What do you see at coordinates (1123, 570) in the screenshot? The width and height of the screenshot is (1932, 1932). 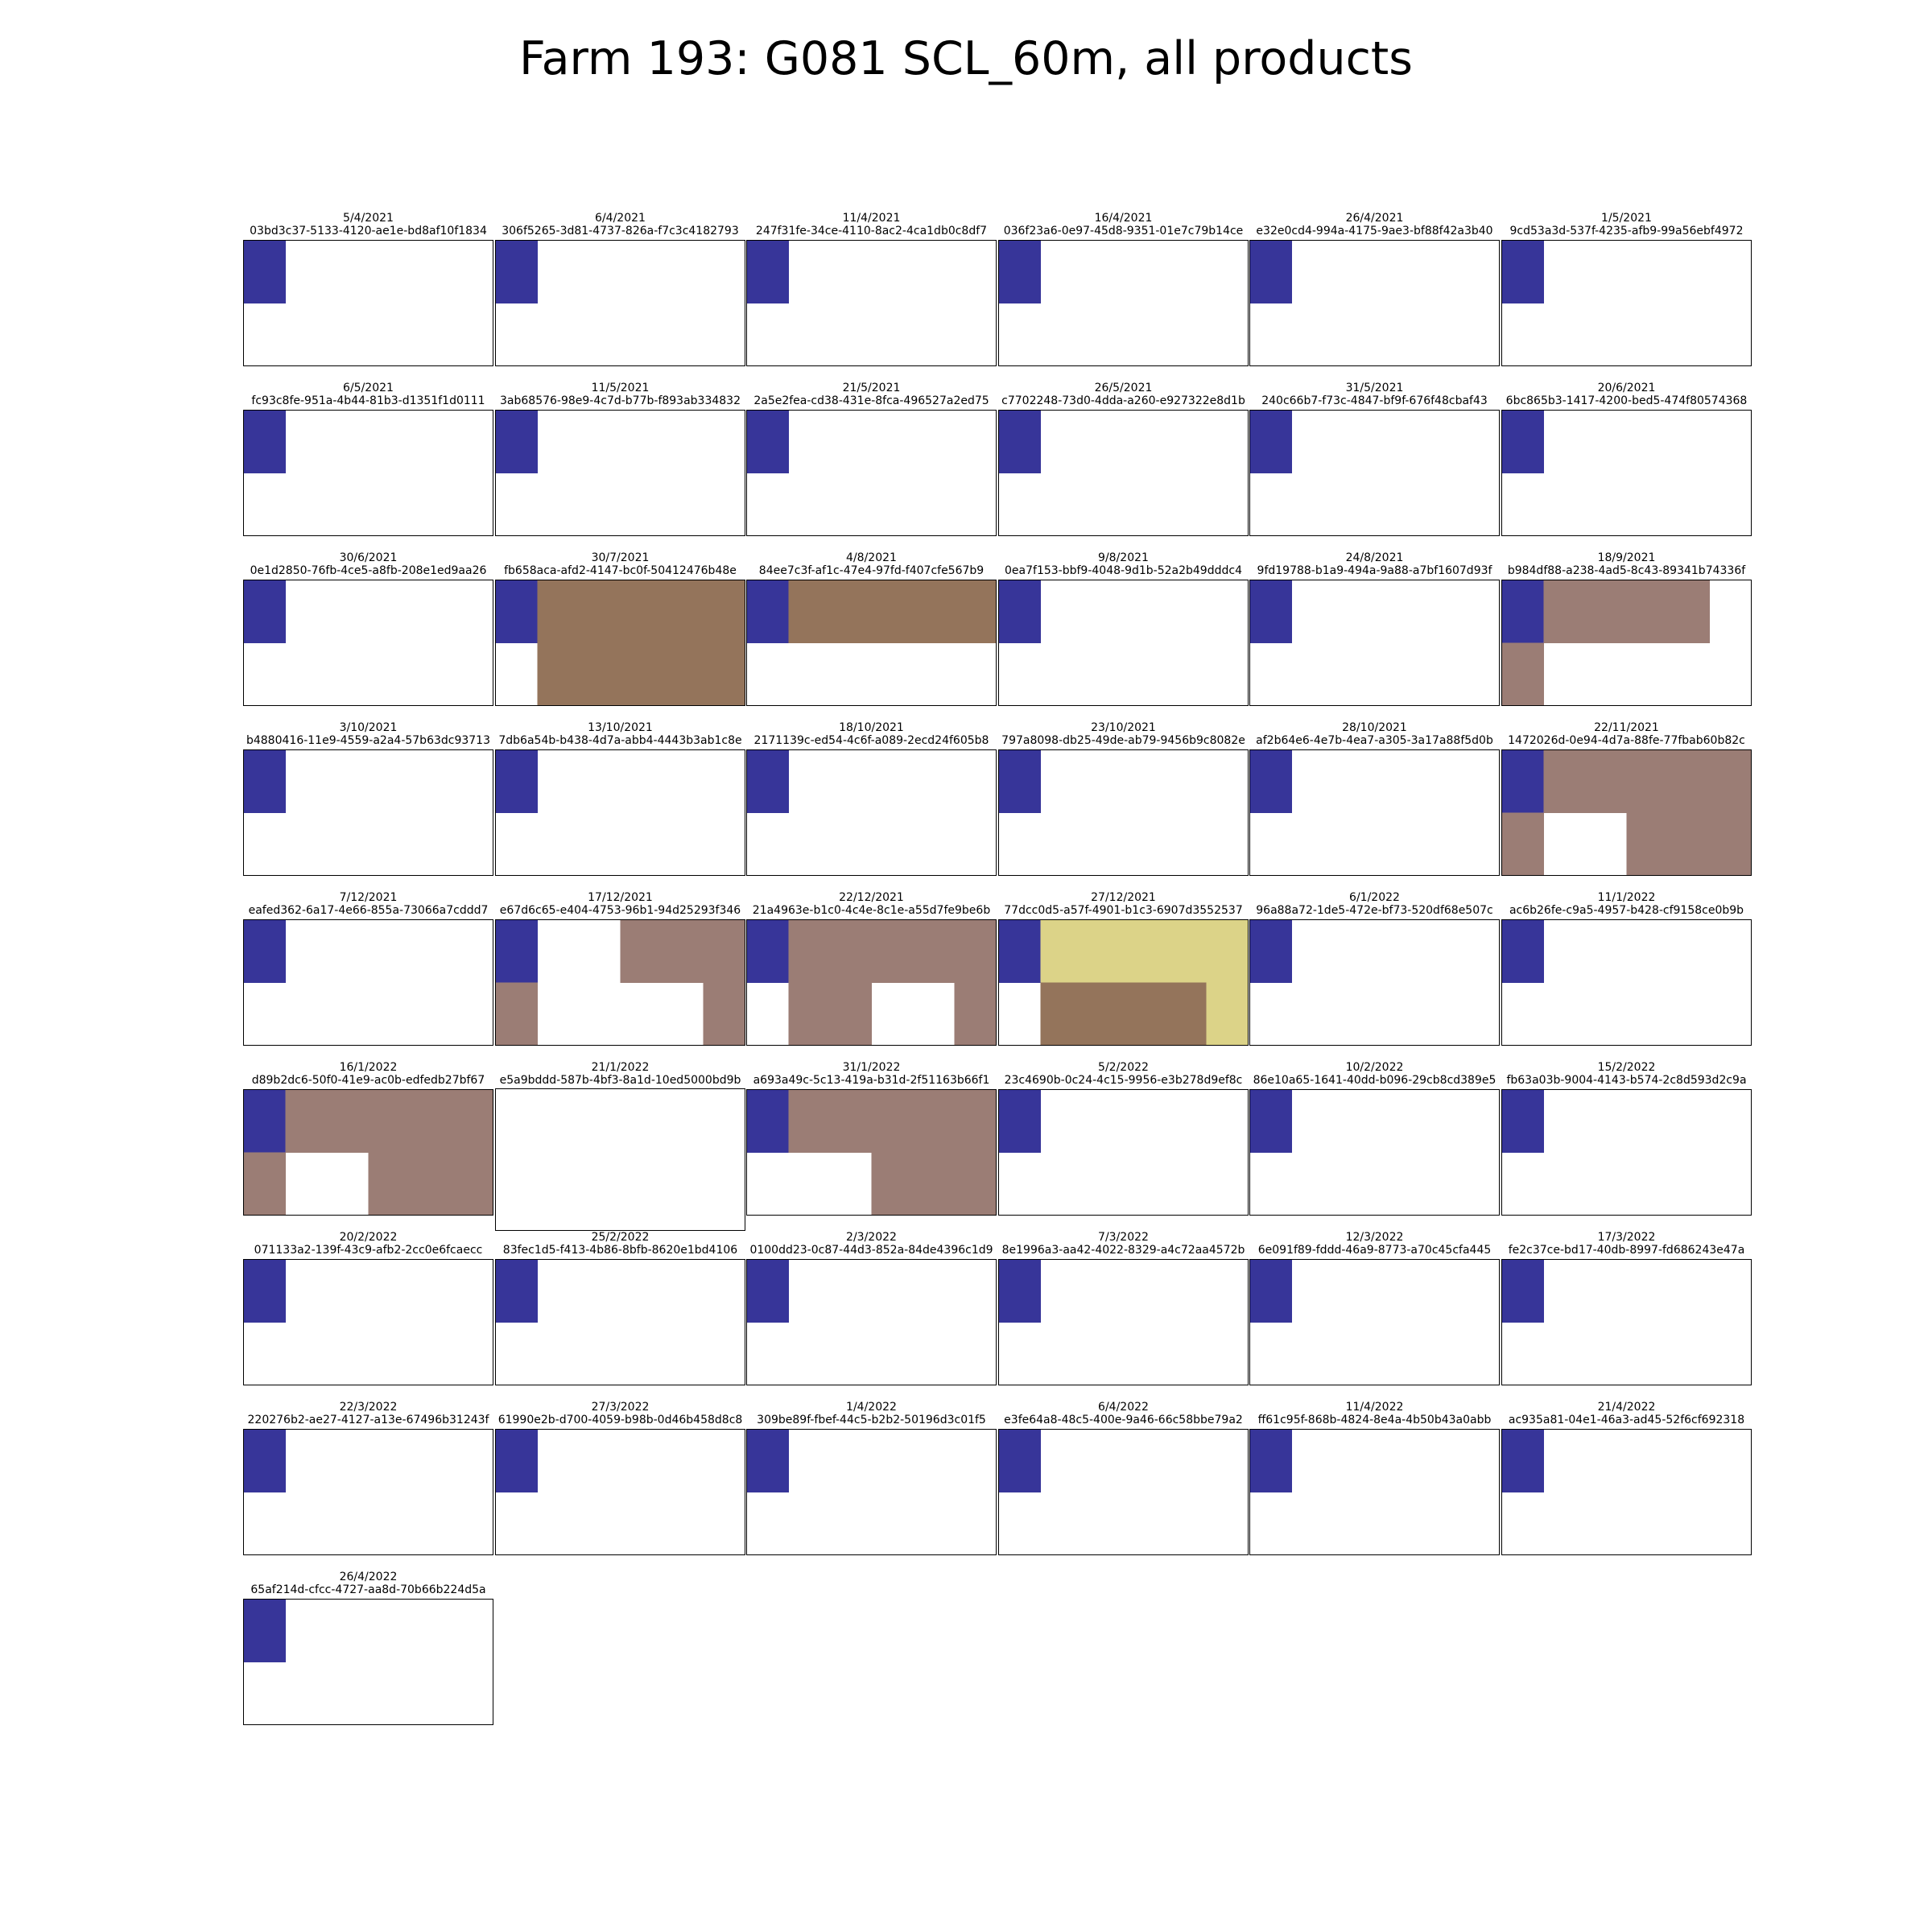 I see `panel-id: 0ea7f153-bbf9-4048-9d1b-52a2b49dddc4` at bounding box center [1123, 570].